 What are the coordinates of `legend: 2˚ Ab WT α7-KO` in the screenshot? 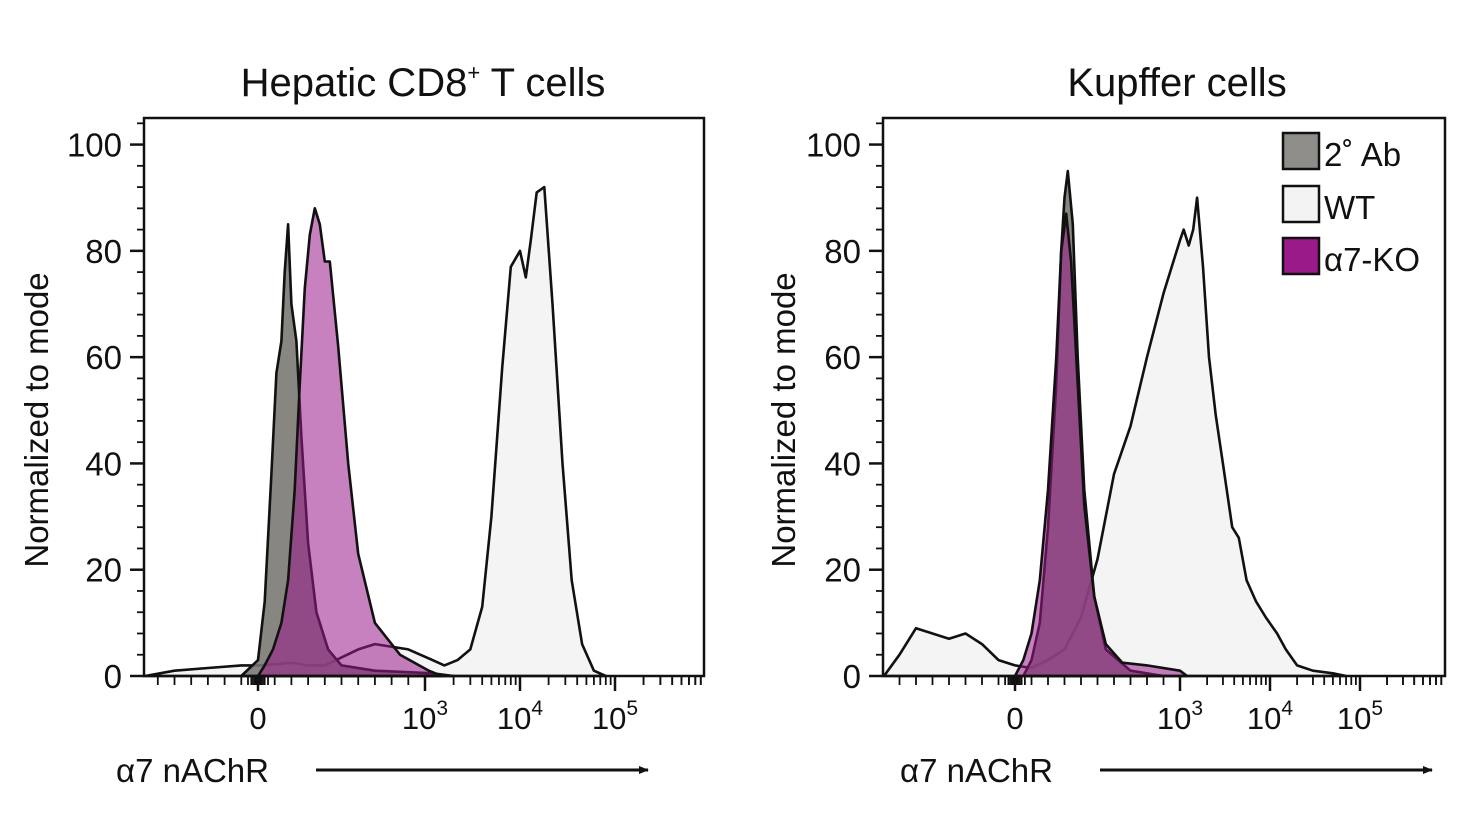 It's located at (1350, 204).